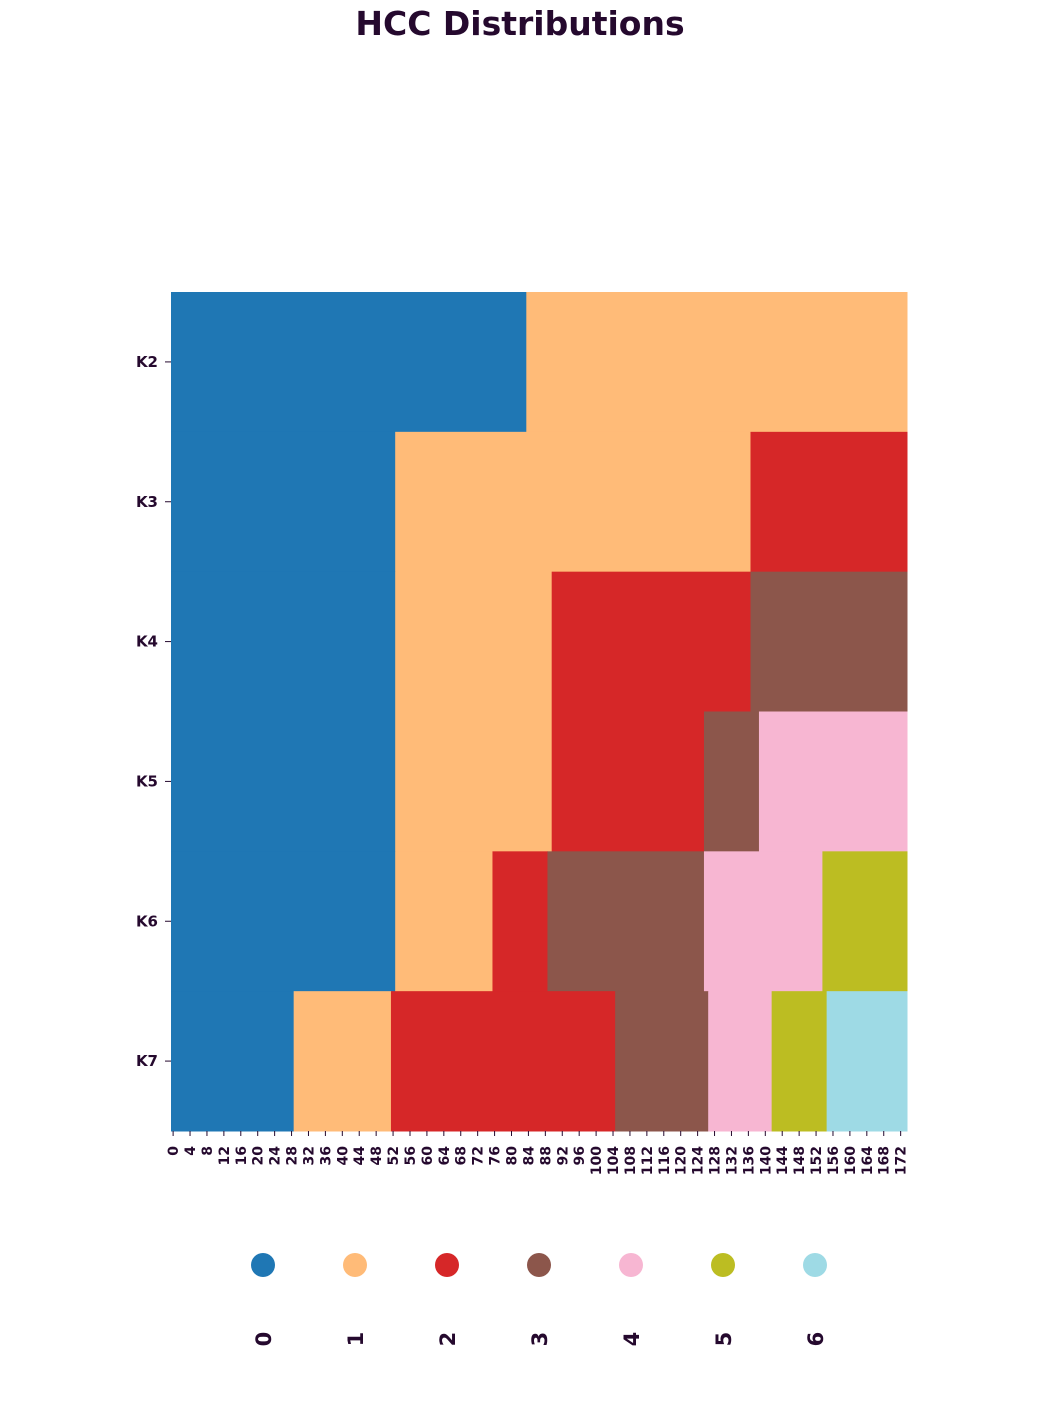  Describe the element at coordinates (503, 1061) in the screenshot. I see `cell-K7-seg2` at that location.